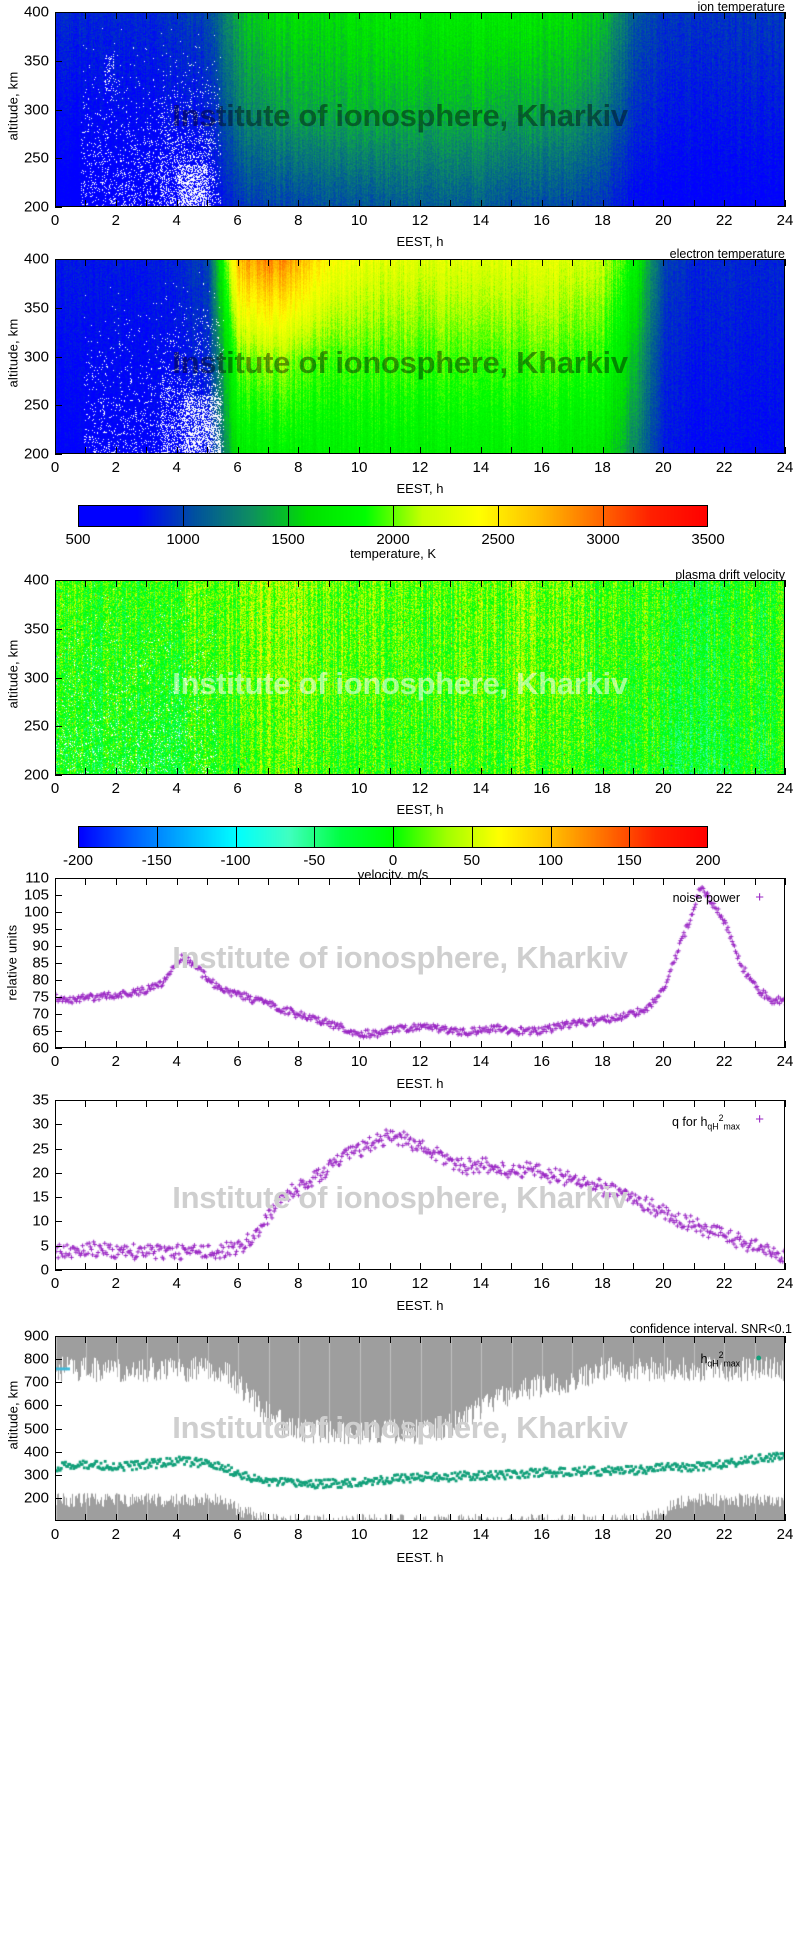 The image size is (800, 1958). Describe the element at coordinates (741, 7) in the screenshot. I see `panel-title-ion-temperature: ion temperature` at that location.